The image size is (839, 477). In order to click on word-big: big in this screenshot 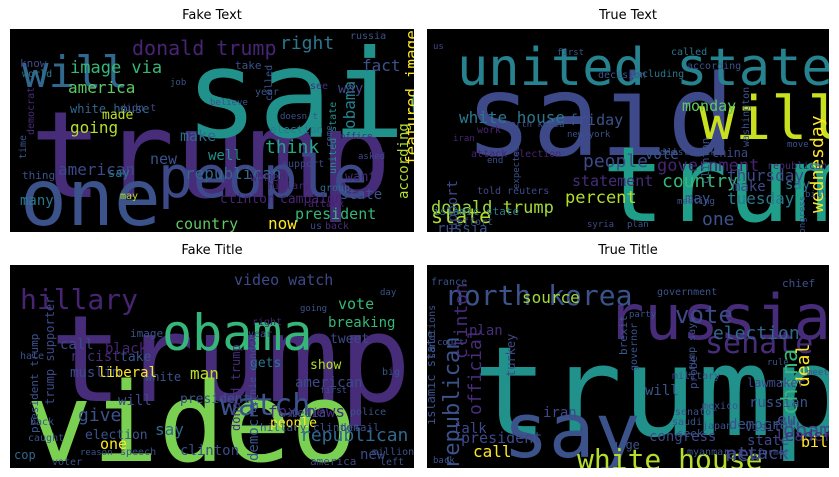, I will do `click(391, 372)`.